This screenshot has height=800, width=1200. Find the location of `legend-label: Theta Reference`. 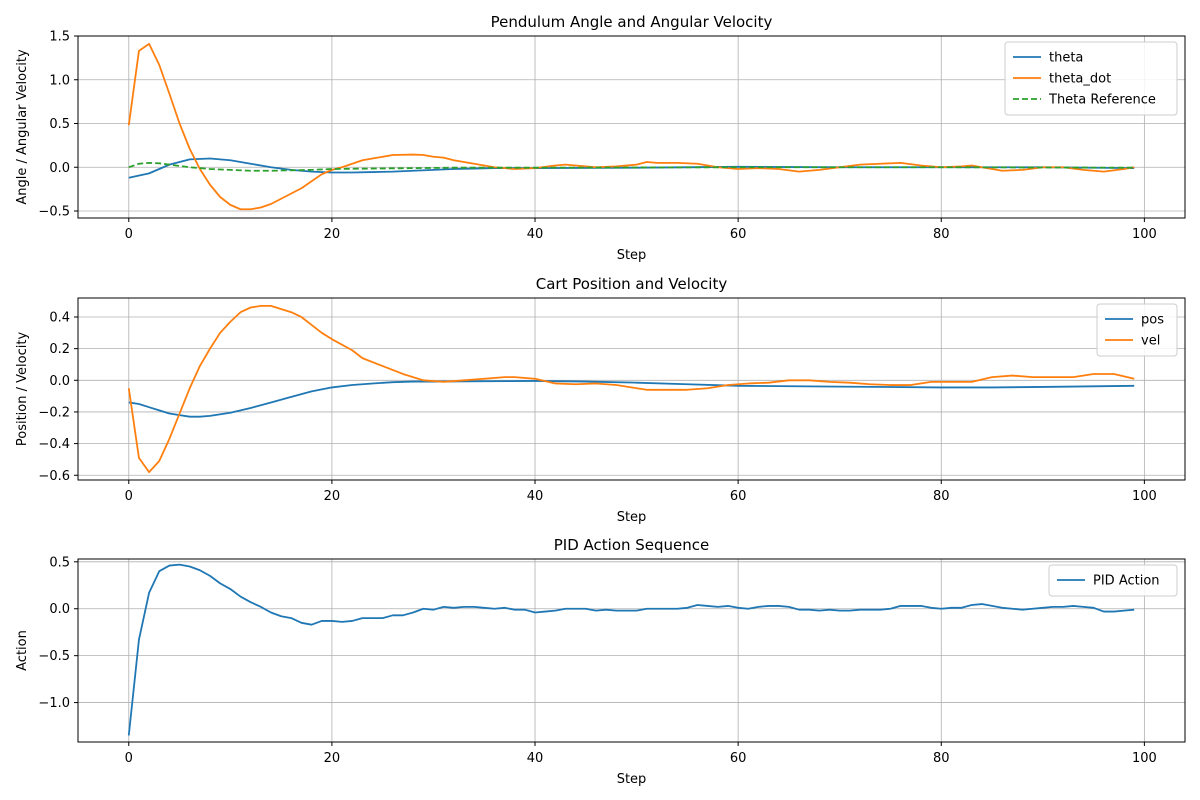

legend-label: Theta Reference is located at coordinates (1102, 100).